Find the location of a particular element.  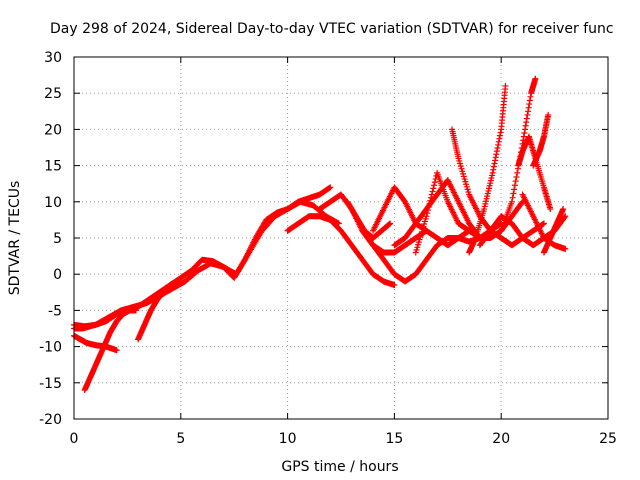

y-tick-label: -10 is located at coordinates (50, 348).